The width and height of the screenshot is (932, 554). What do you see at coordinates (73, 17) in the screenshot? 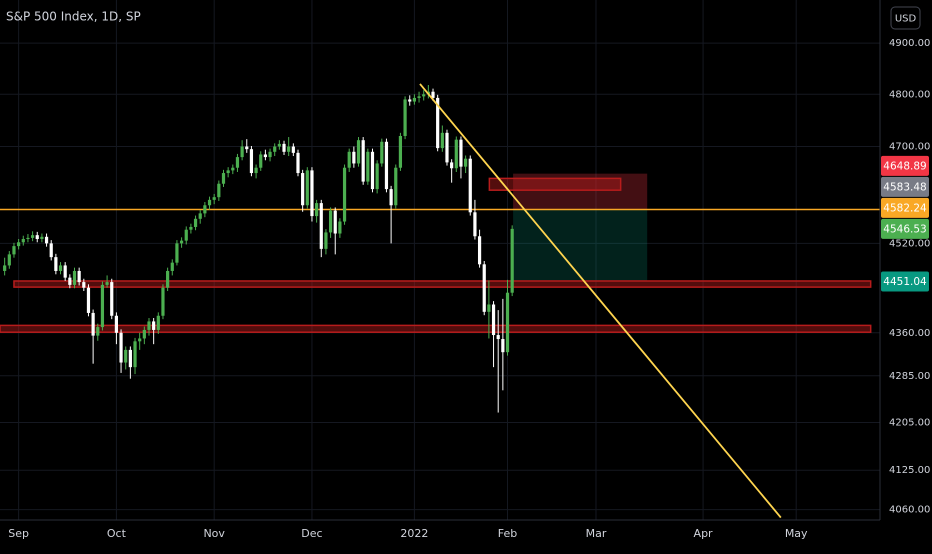
I see `chart-title: S&P 500 Index, 1D, SP` at bounding box center [73, 17].